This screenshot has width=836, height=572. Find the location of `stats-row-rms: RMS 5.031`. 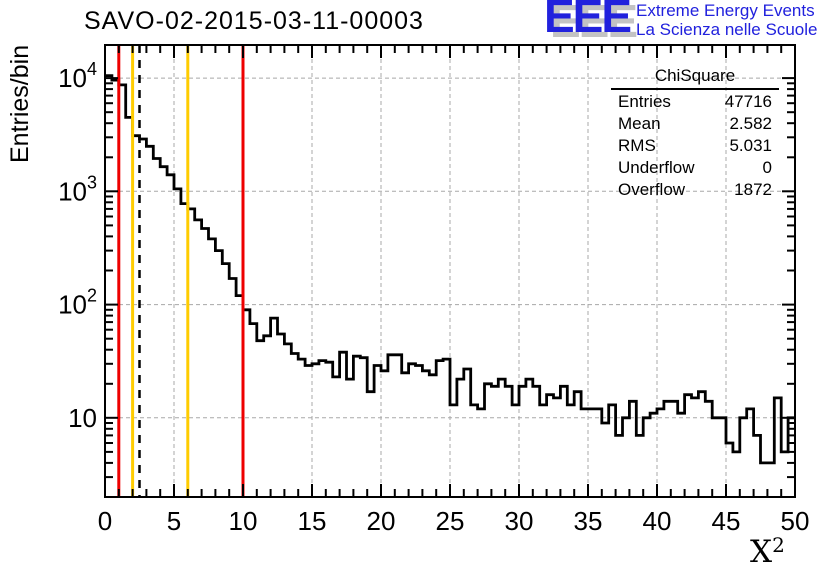

stats-row-rms: RMS 5.031 is located at coordinates (695, 146).